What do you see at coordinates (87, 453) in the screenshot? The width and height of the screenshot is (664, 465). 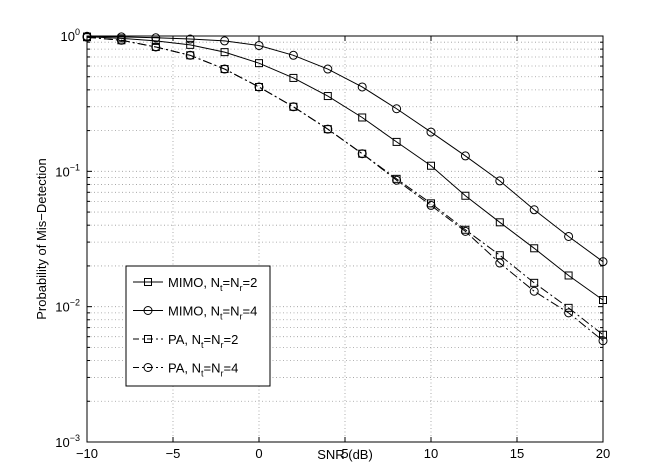 I see `x-tick-label: −10` at bounding box center [87, 453].